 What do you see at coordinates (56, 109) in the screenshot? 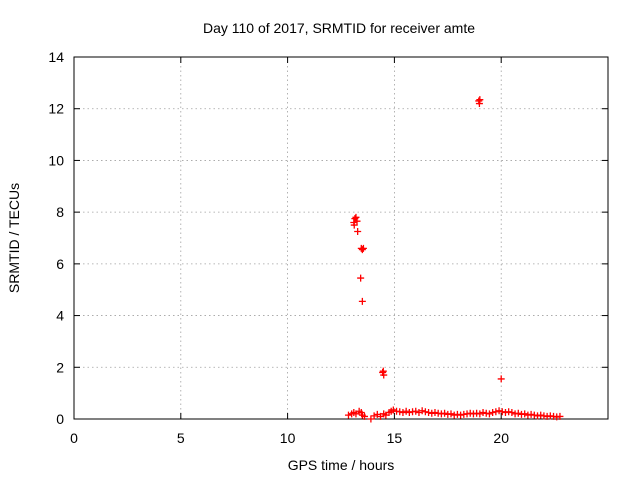
I see `y-tick-label: 12` at bounding box center [56, 109].